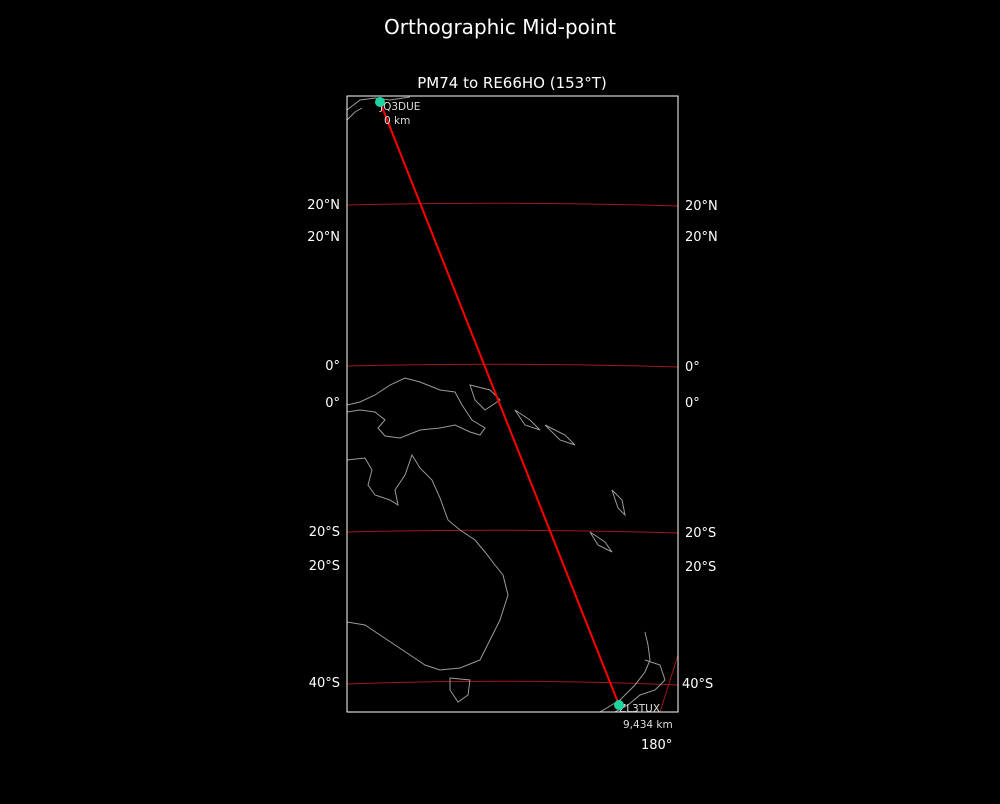  I want to click on lat-labels-left: 20°N 20°N 0° 0° 20°S 20°S 40°S, so click(323, 444).